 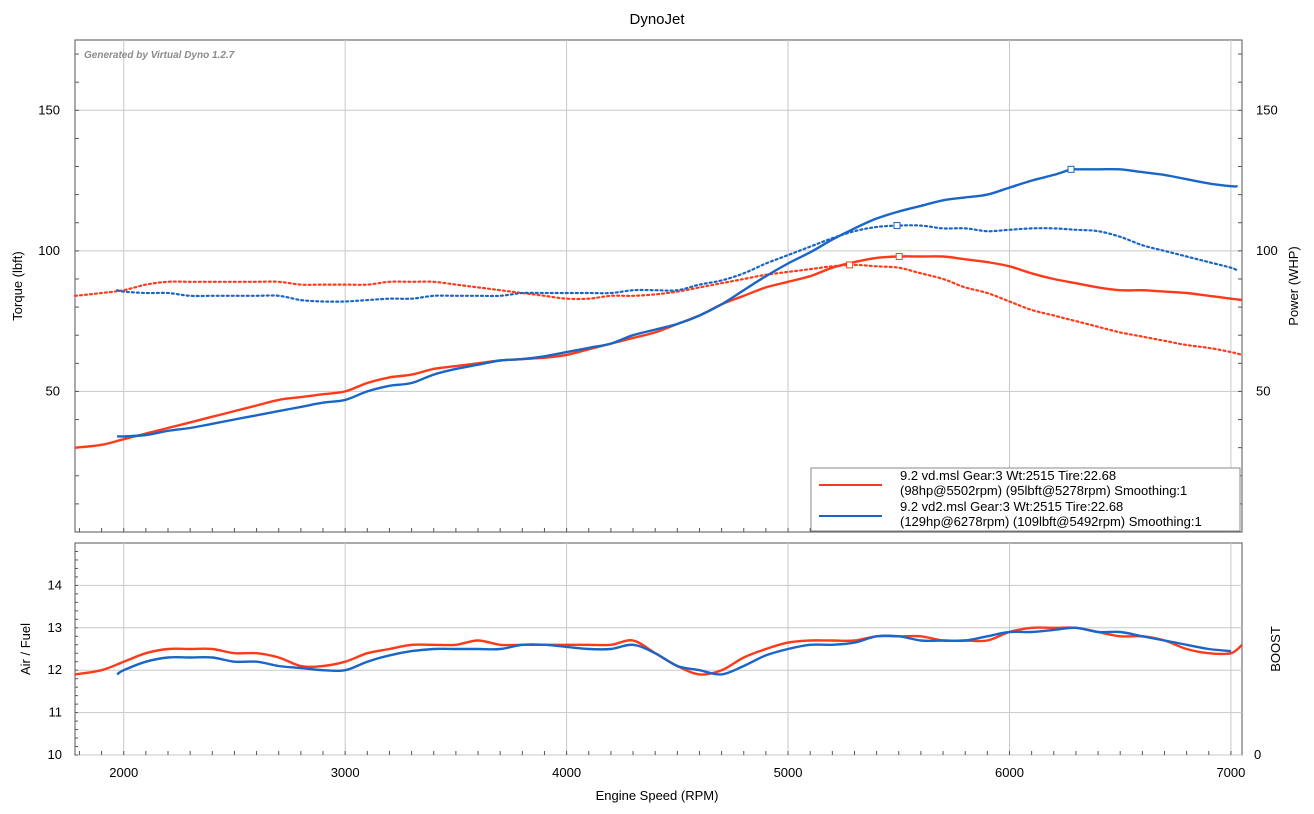 I want to click on x-axis-label: Engine Speed (RPM), so click(x=657, y=795).